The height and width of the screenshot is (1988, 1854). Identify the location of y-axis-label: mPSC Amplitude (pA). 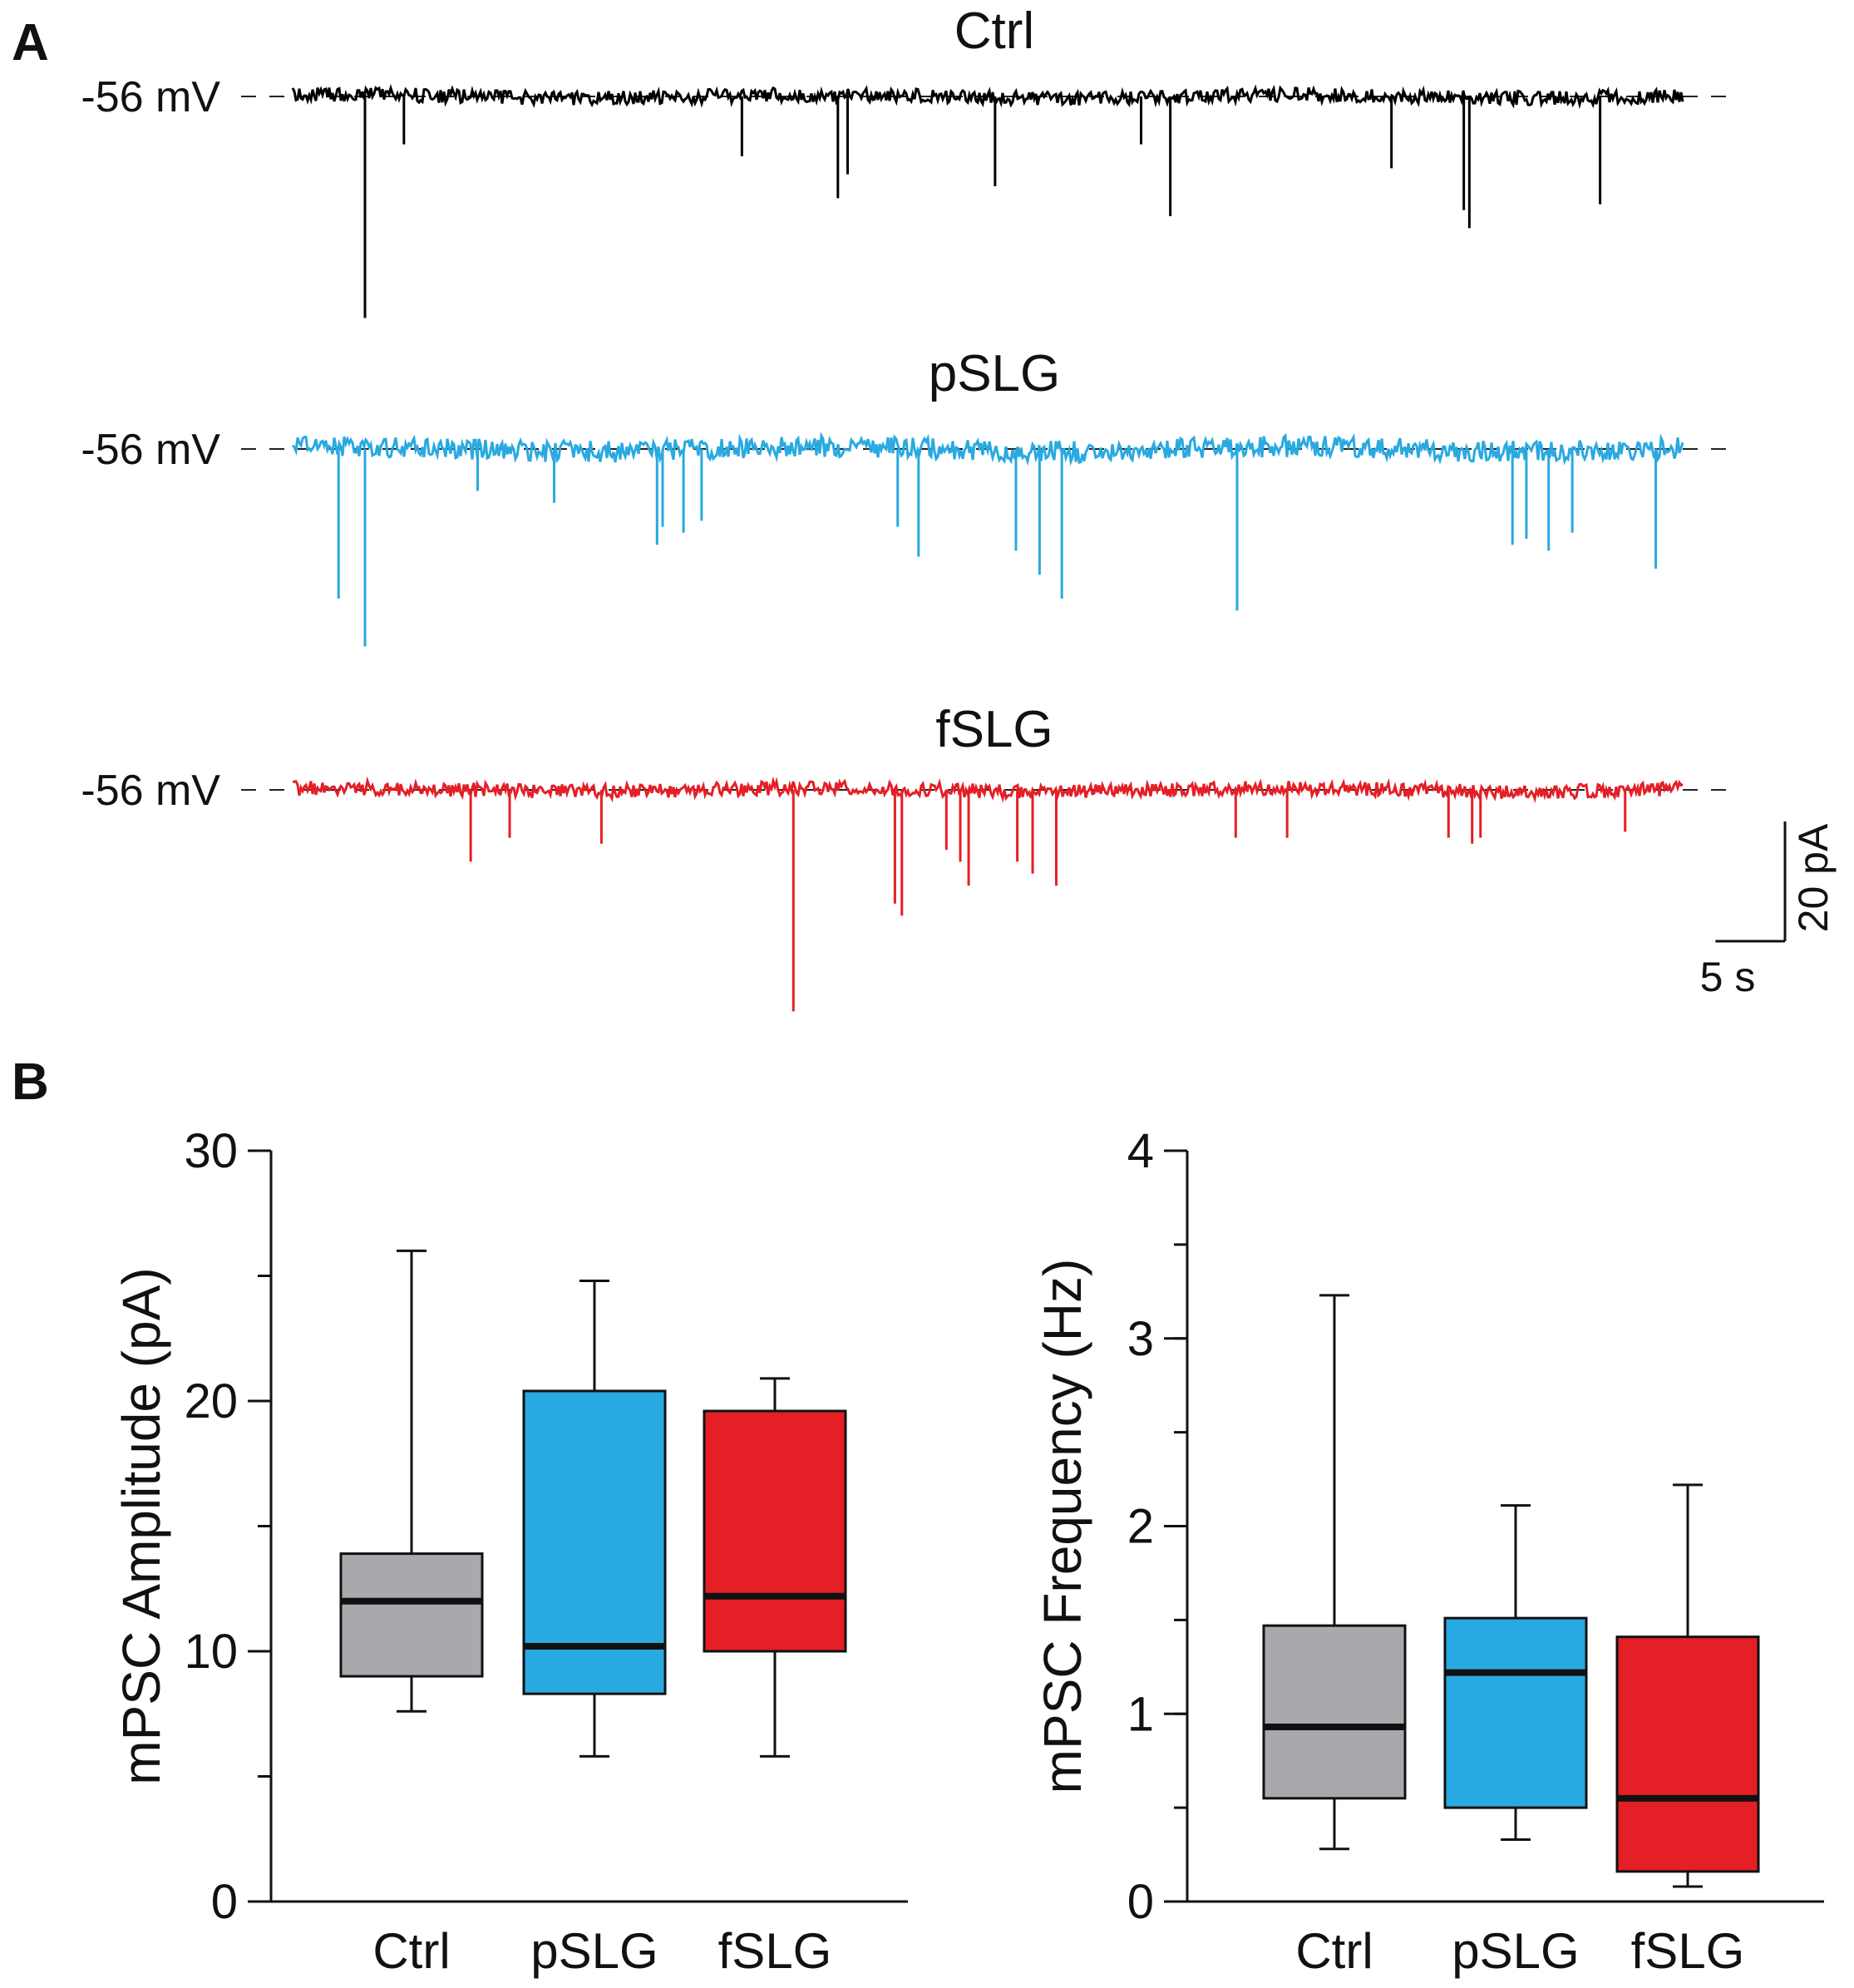
(141, 1525).